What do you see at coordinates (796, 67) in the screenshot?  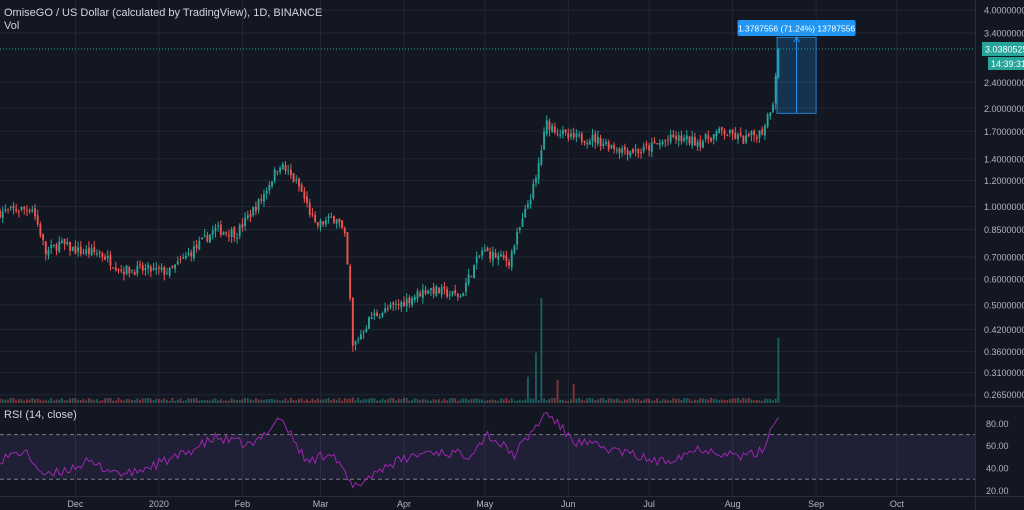 I see `measure-tool: 1.3787556 (71.24%) 13787556` at bounding box center [796, 67].